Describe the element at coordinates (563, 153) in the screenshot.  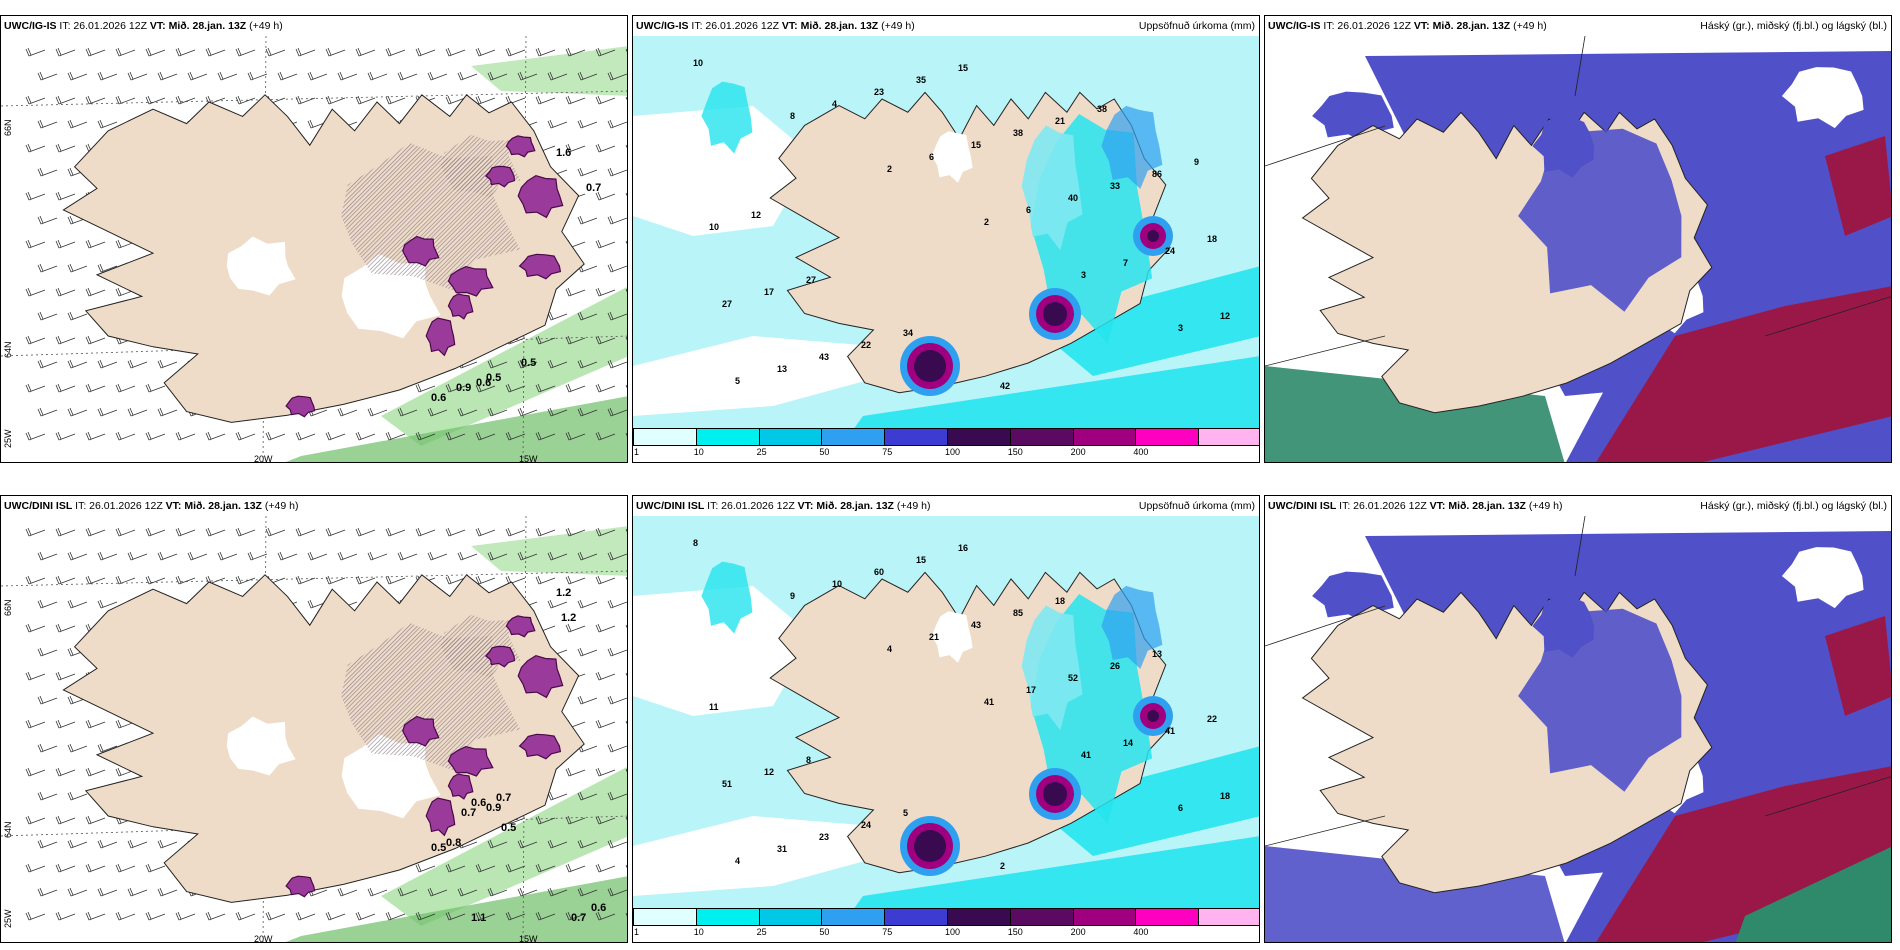
I see `wind-label: 1.6` at that location.